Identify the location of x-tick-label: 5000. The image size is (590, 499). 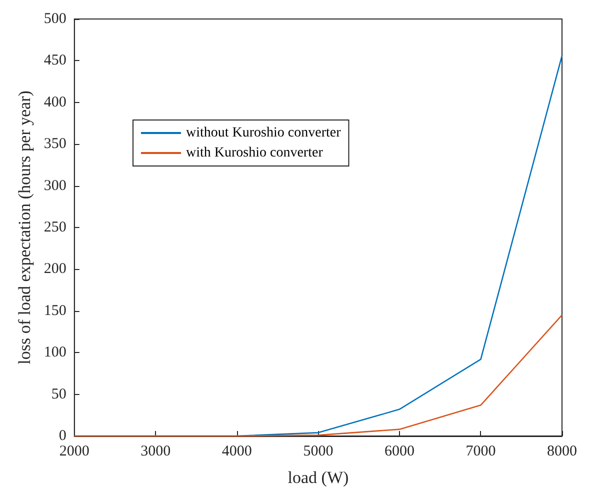
(318, 452).